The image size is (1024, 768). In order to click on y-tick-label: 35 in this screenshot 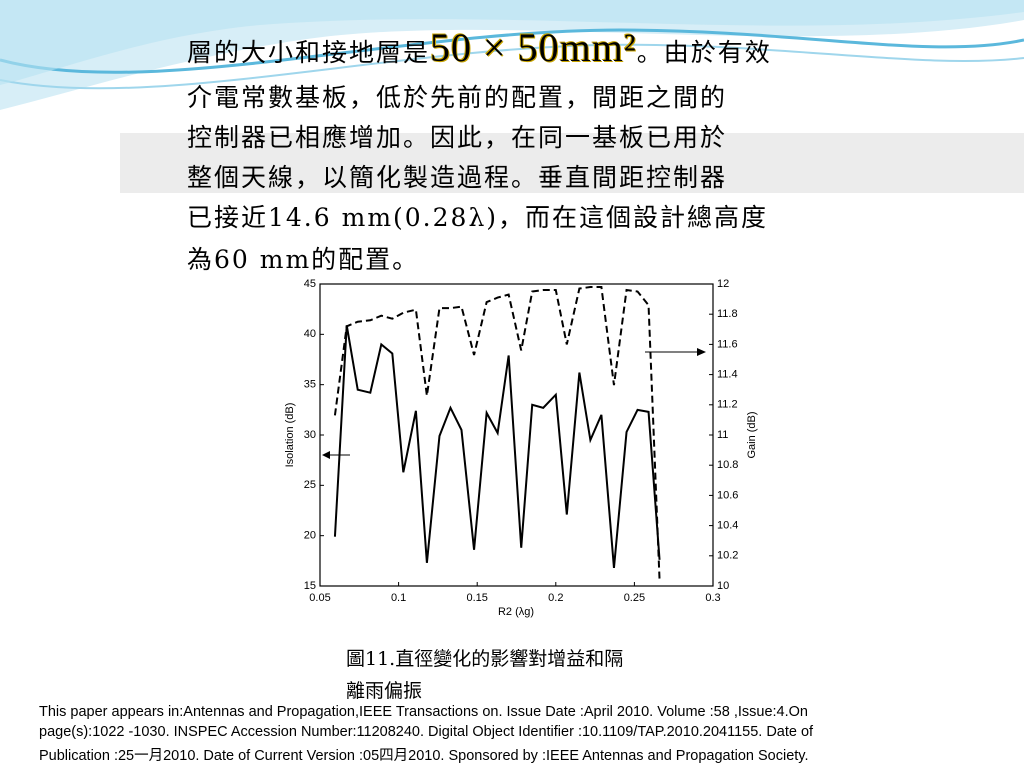, I will do `click(310, 385)`.